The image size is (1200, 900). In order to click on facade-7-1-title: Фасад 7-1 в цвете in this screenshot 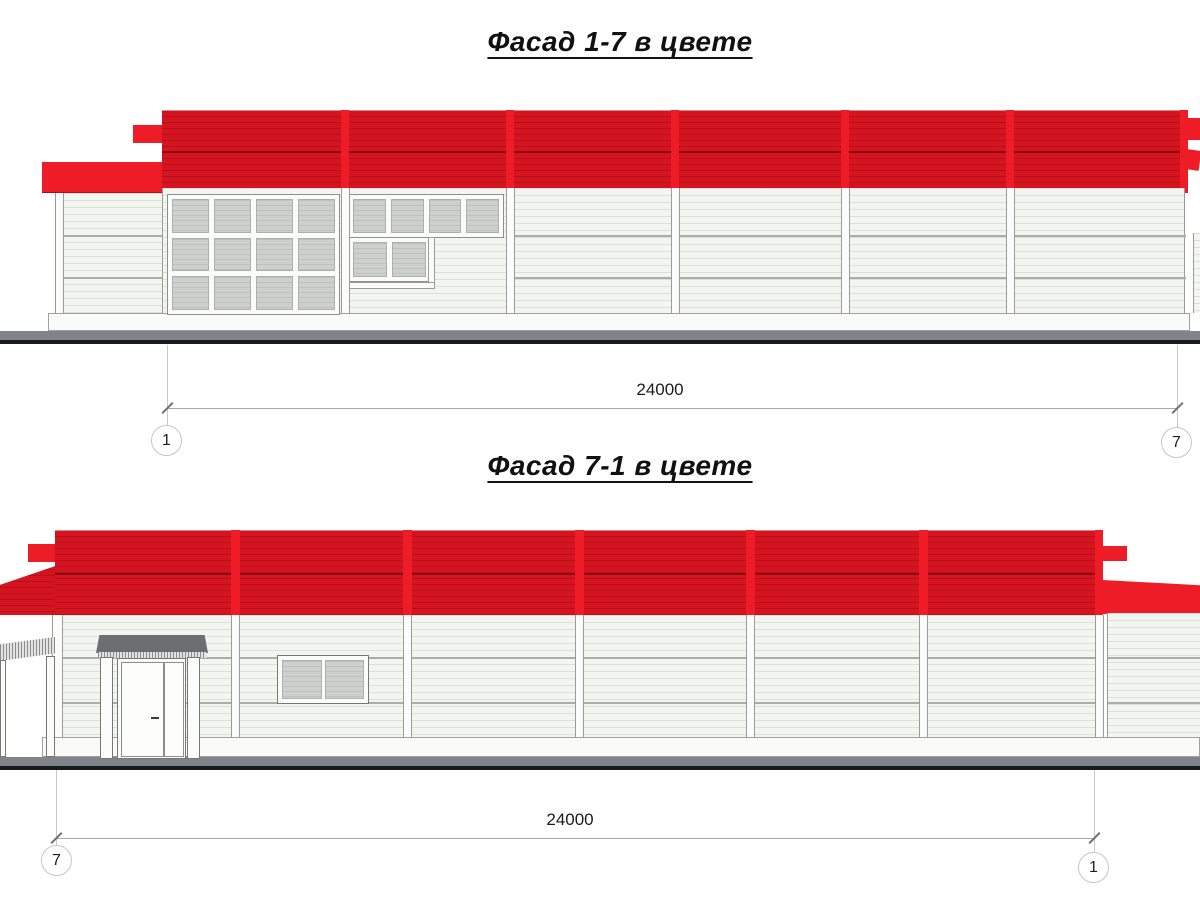, I will do `click(620, 465)`.